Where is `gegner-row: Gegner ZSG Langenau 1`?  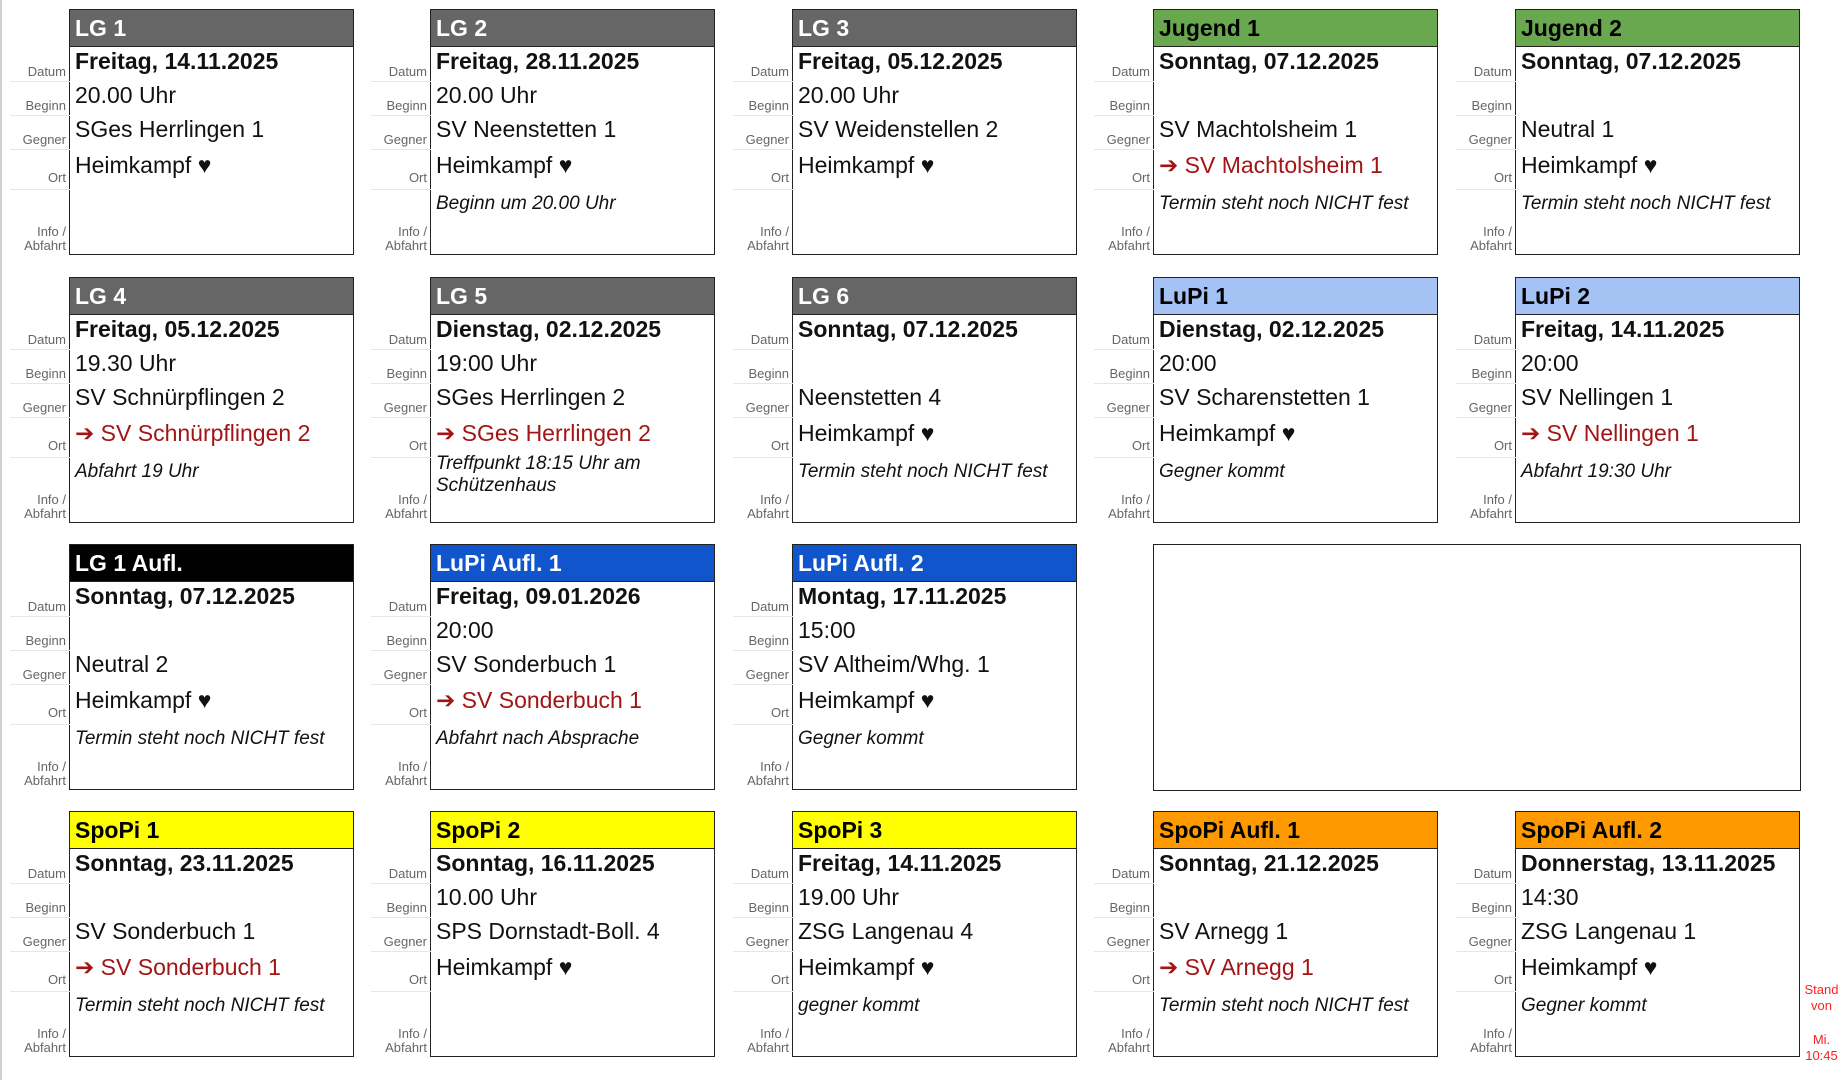
gegner-row: Gegner ZSG Langenau 1 is located at coordinates (1627, 934).